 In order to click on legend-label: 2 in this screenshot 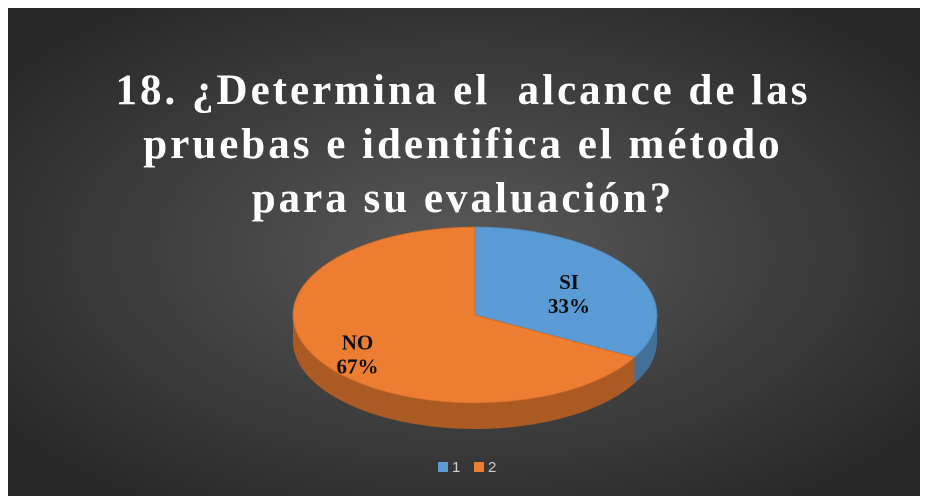, I will do `click(492, 467)`.